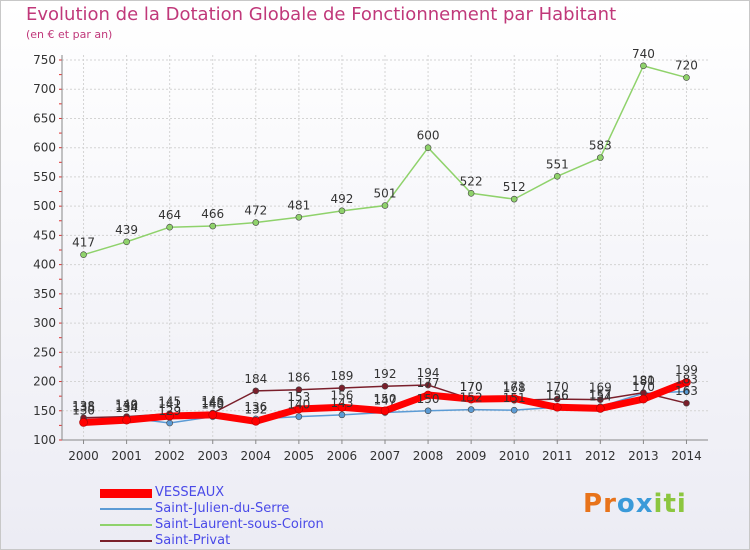 This screenshot has height=550, width=750. What do you see at coordinates (83, 243) in the screenshot?
I see `data-label: 417` at bounding box center [83, 243].